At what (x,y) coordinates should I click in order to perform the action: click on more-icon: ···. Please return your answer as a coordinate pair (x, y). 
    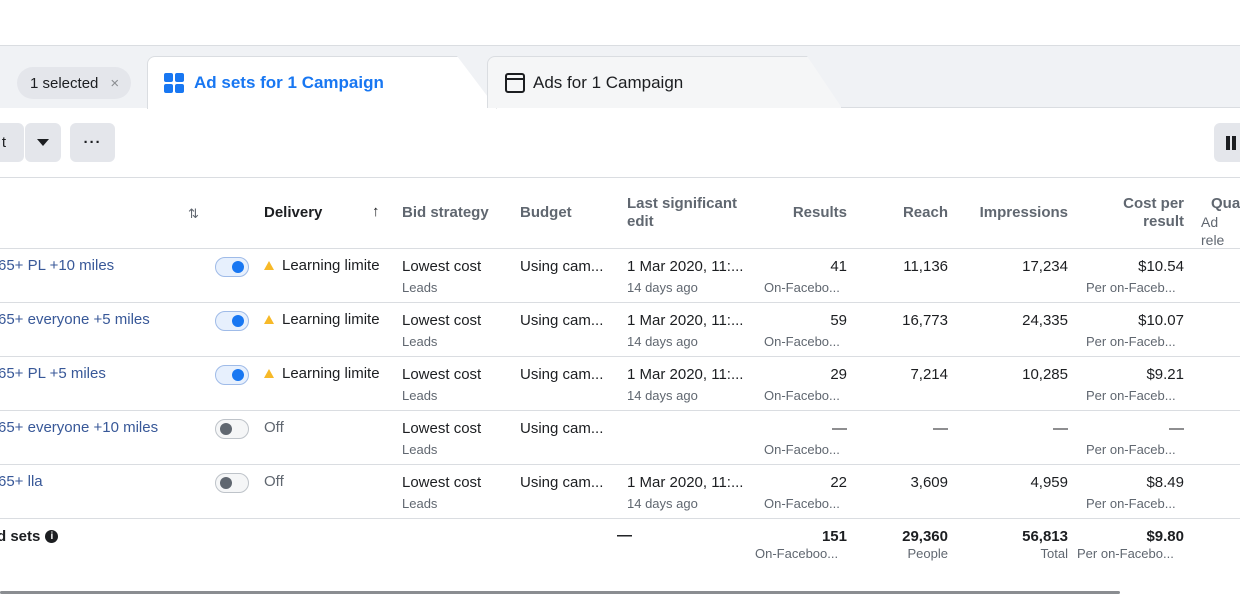
    Looking at the image, I should click on (92, 142).